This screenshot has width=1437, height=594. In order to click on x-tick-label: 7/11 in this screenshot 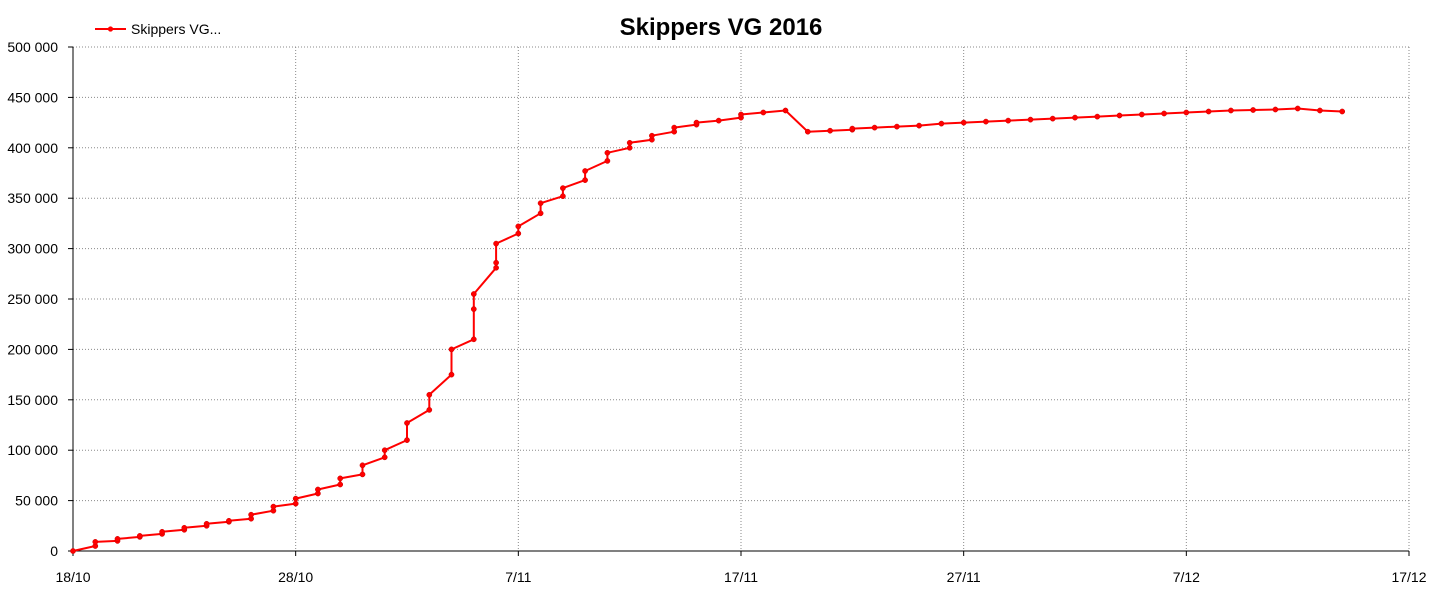, I will do `click(518, 577)`.